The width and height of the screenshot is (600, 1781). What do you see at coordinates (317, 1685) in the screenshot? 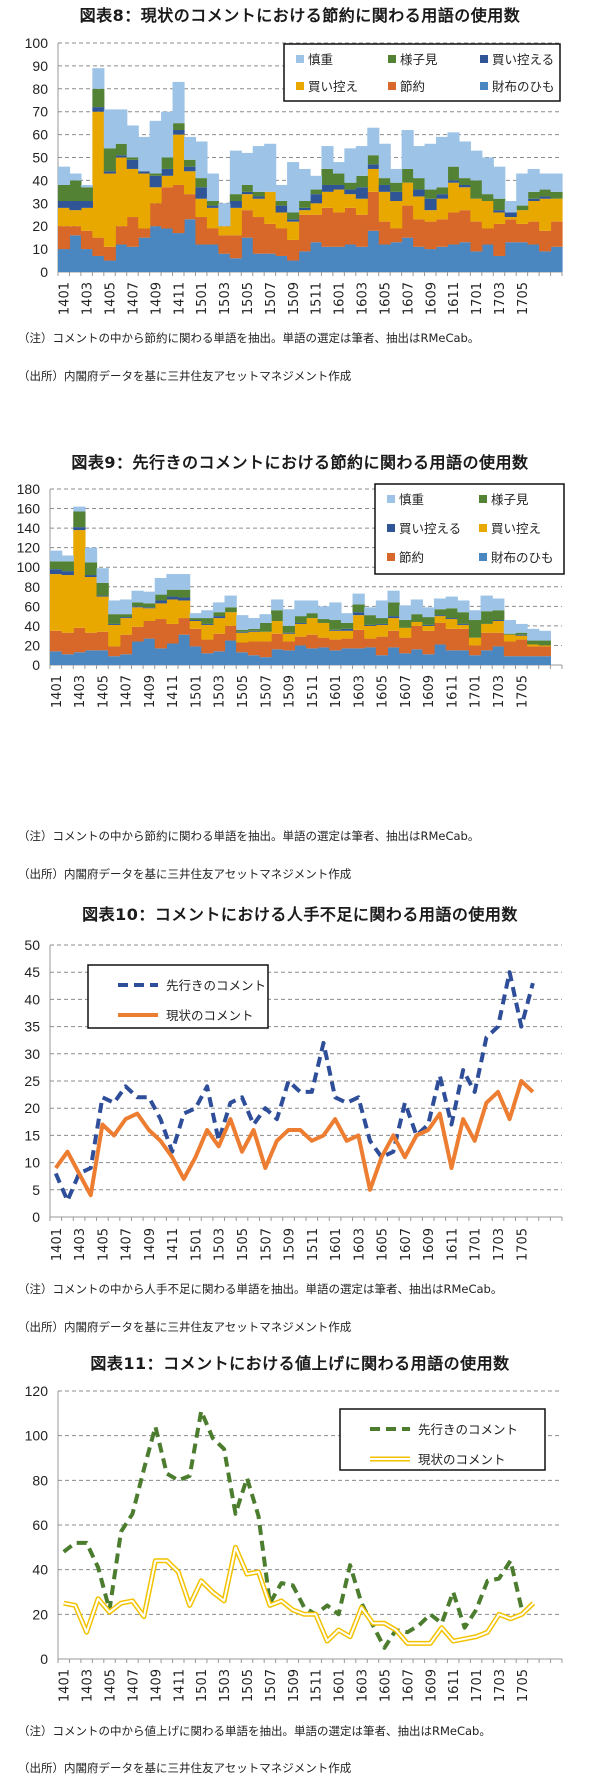
I see `x-tick-label: 1511` at bounding box center [317, 1685].